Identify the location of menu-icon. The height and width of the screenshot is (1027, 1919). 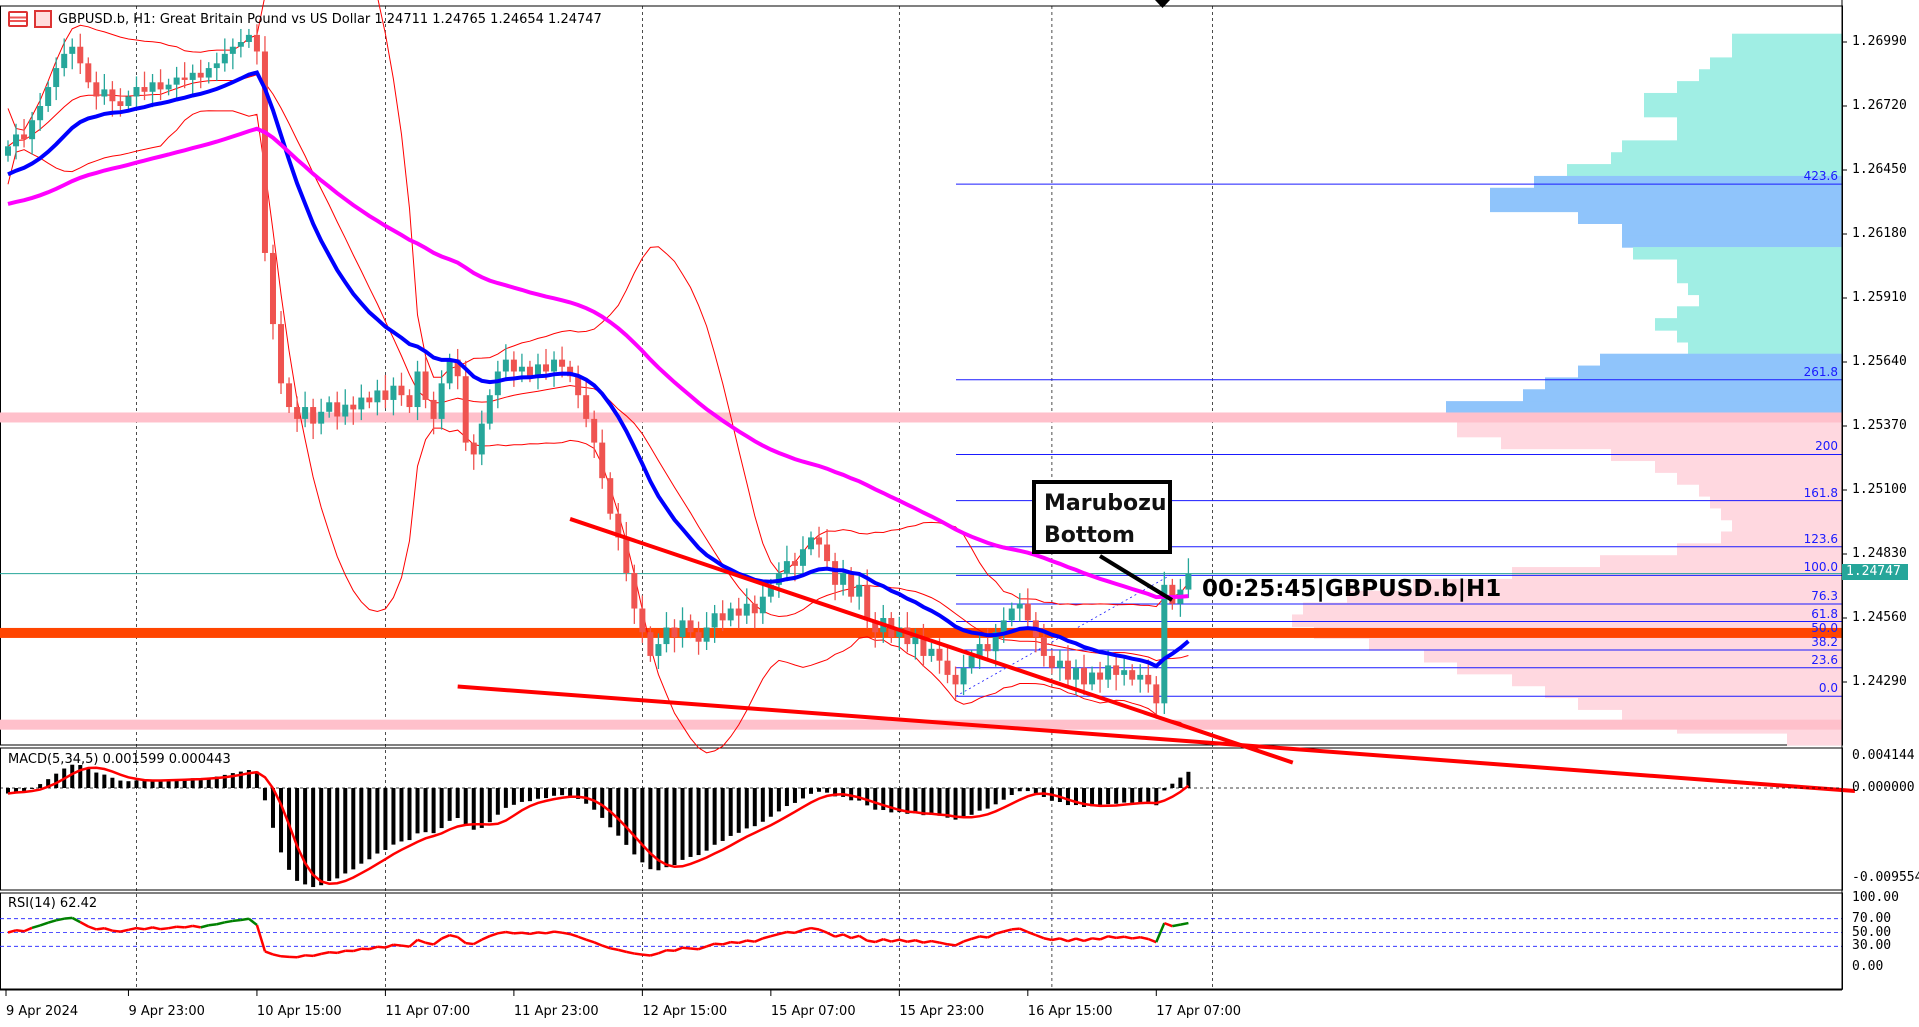
(18, 19).